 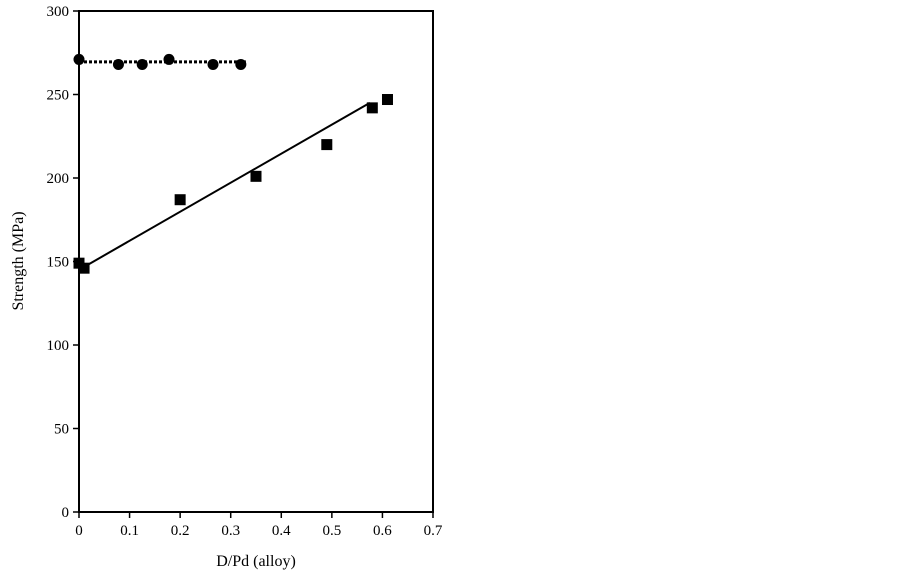 I want to click on y-tick-label: 200, so click(x=58, y=179).